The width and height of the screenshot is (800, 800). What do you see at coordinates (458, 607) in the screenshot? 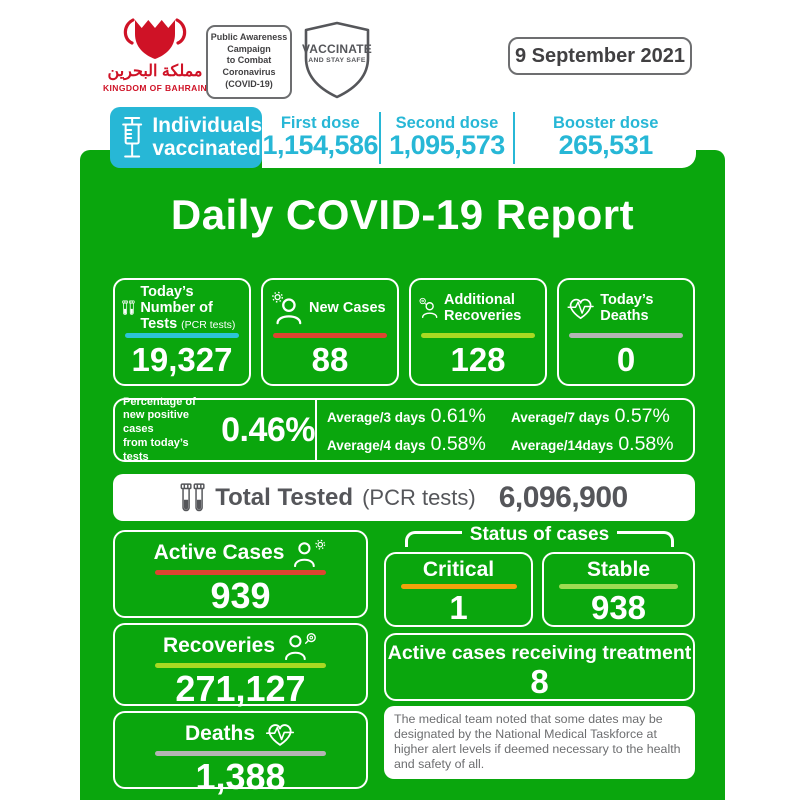
I see `critical-value: 1` at bounding box center [458, 607].